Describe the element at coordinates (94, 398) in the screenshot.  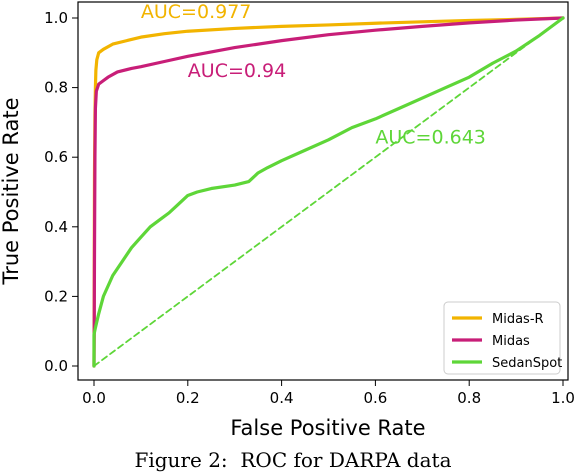
I see `x-tick-label: 0.0` at that location.